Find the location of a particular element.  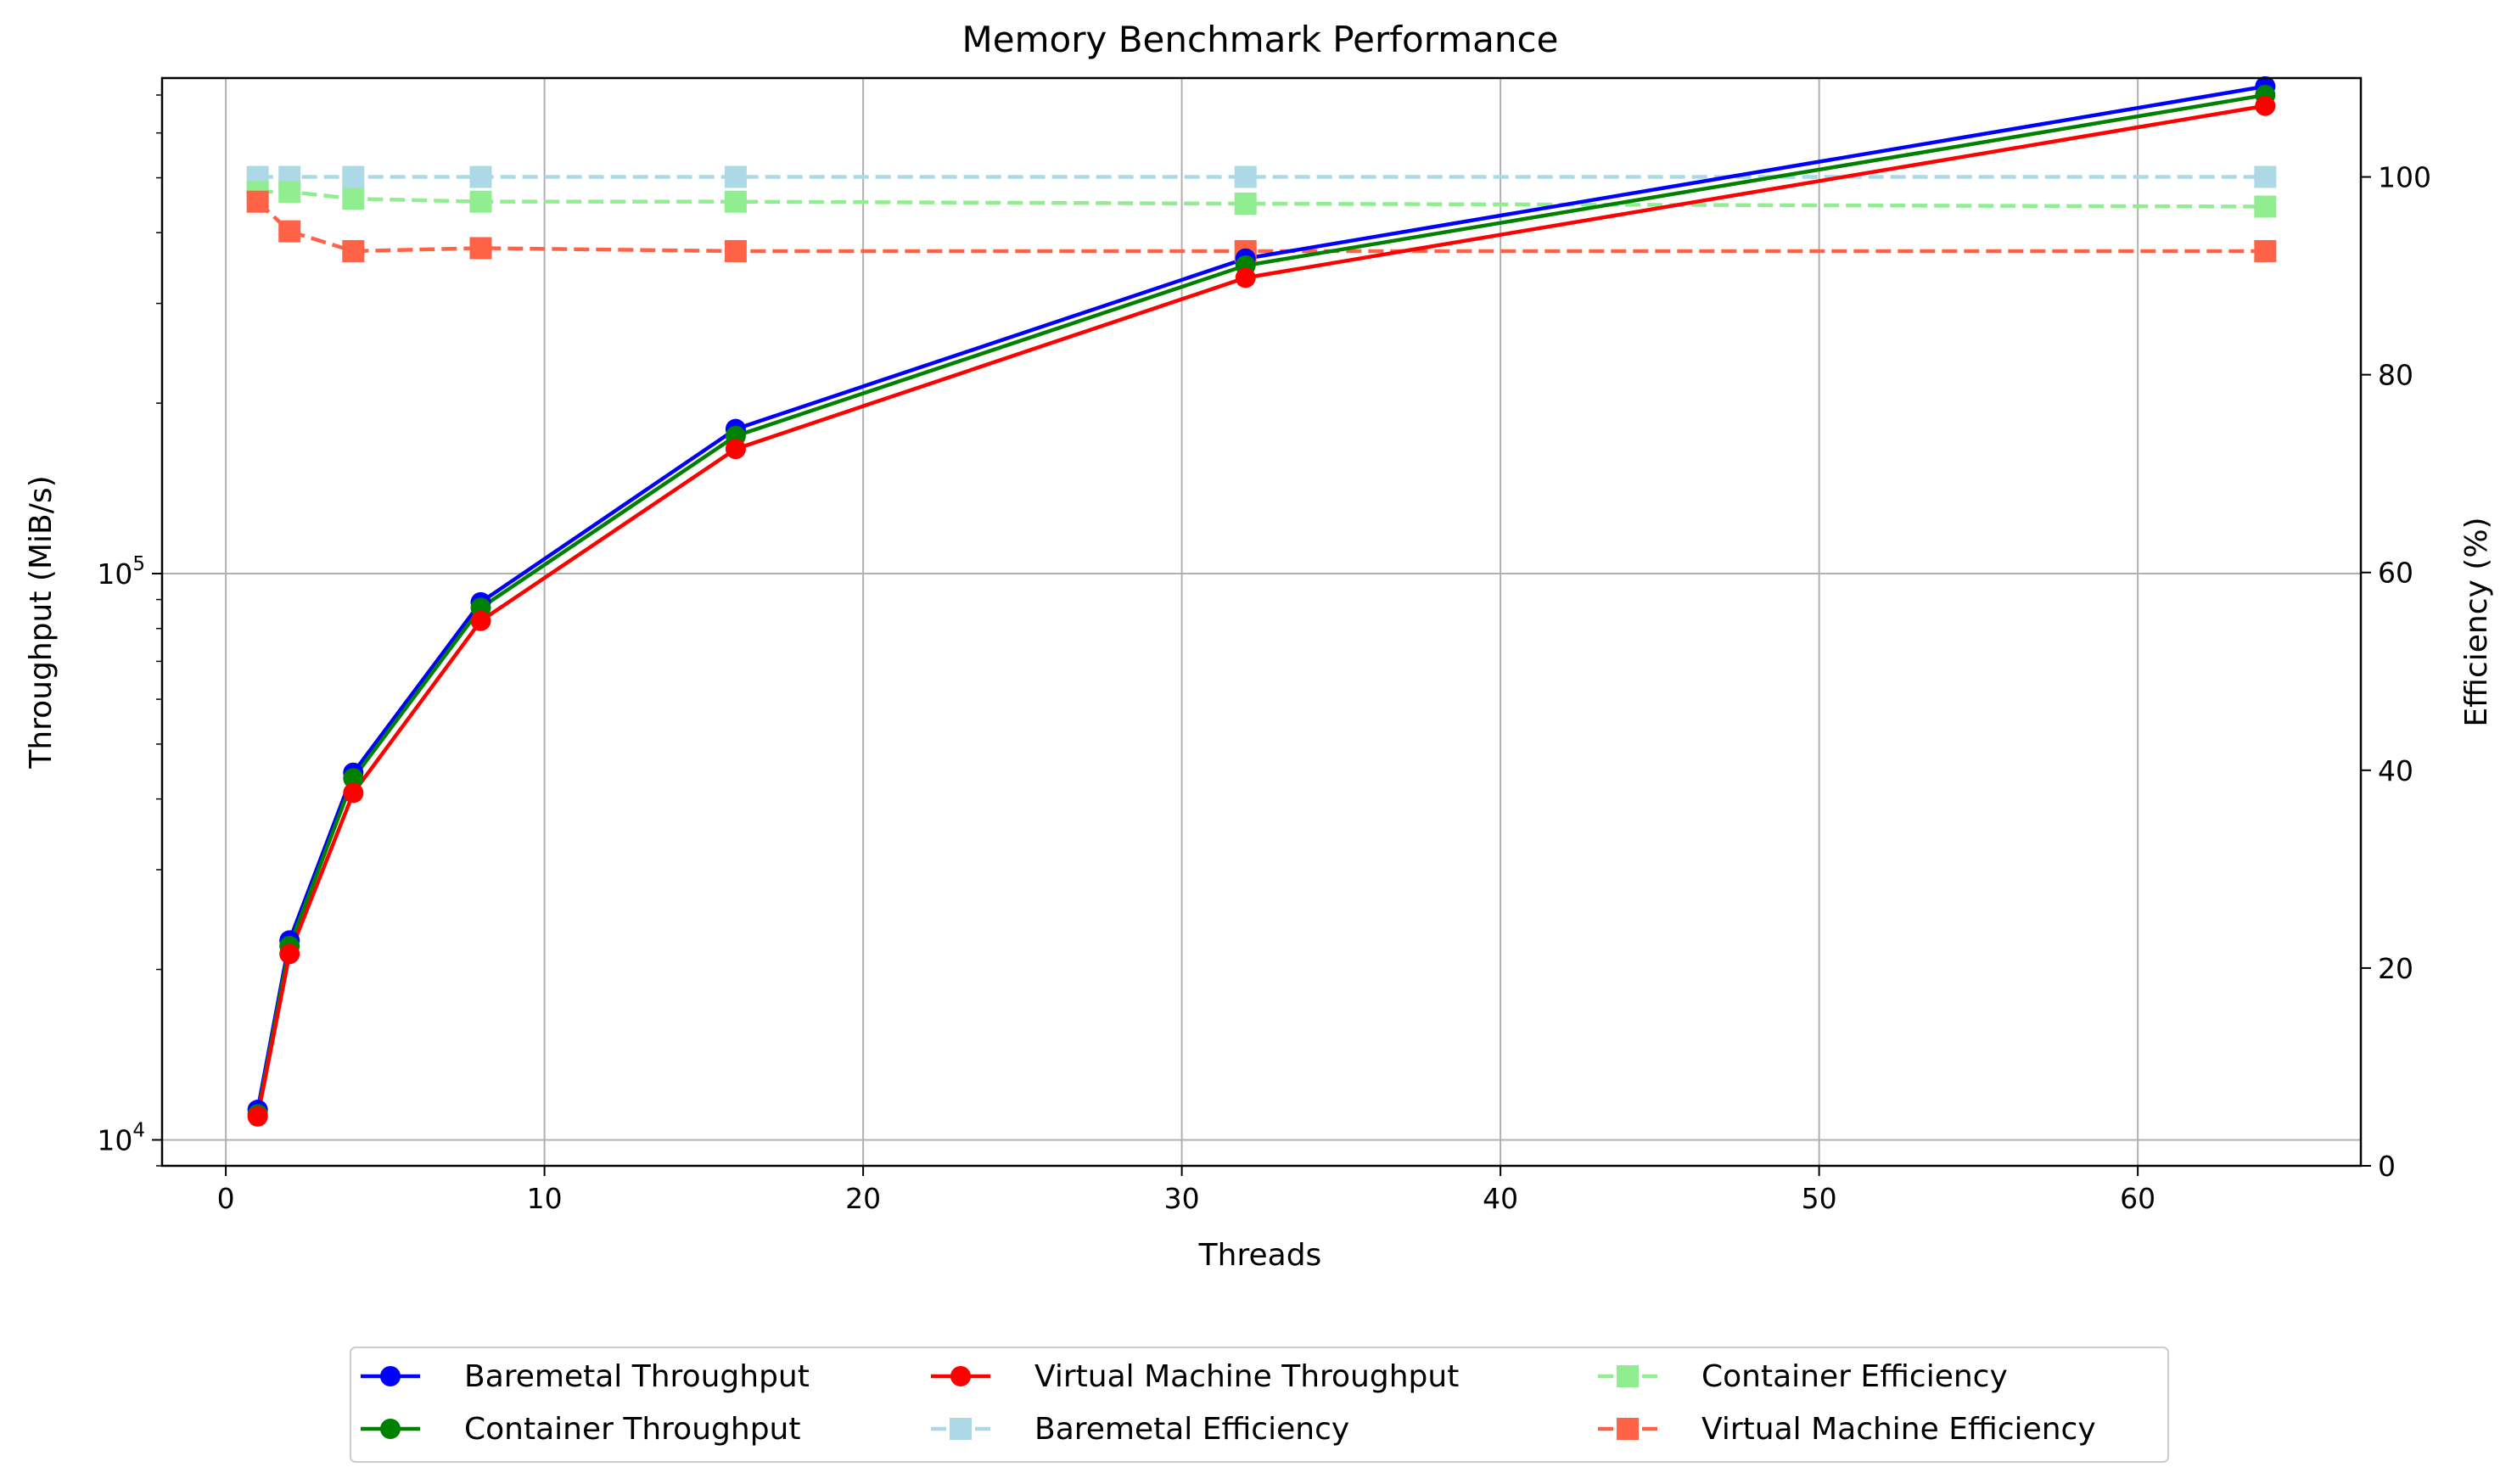

legend-marker-virtual-machine-throughput is located at coordinates (960, 1376).